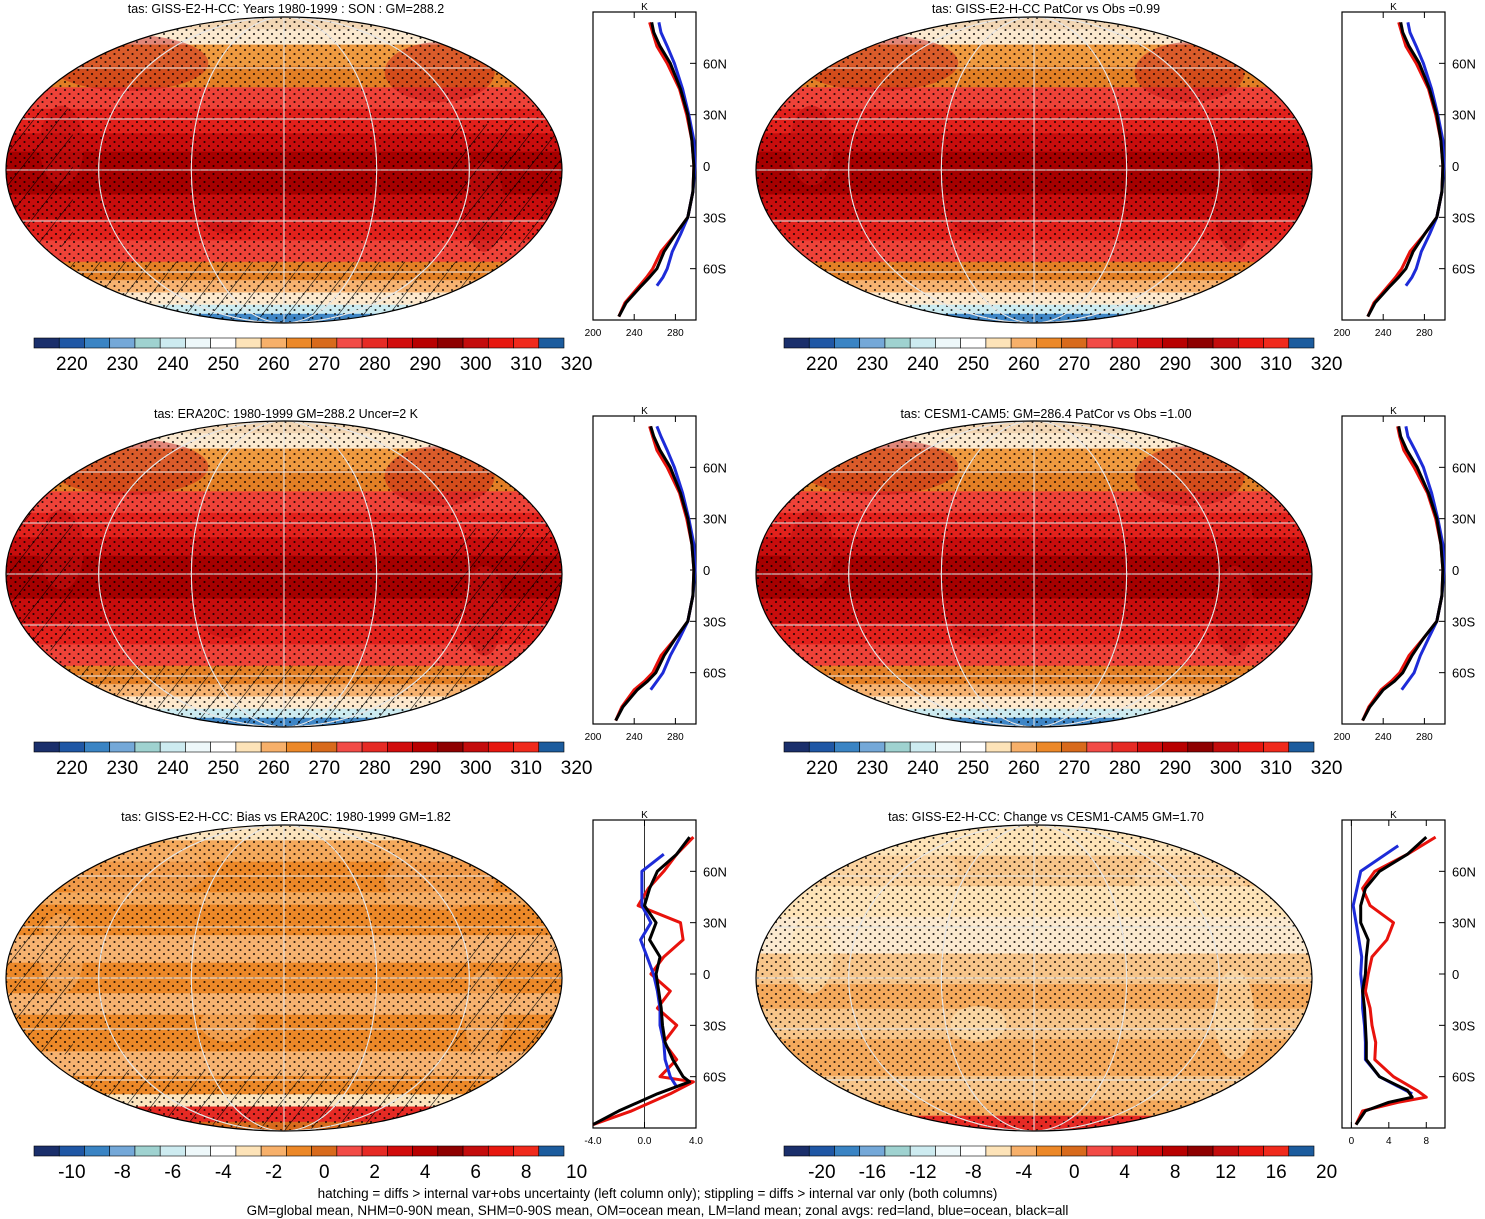  Describe the element at coordinates (715, 871) in the screenshot. I see `zonal-lat-label: 60N` at that location.